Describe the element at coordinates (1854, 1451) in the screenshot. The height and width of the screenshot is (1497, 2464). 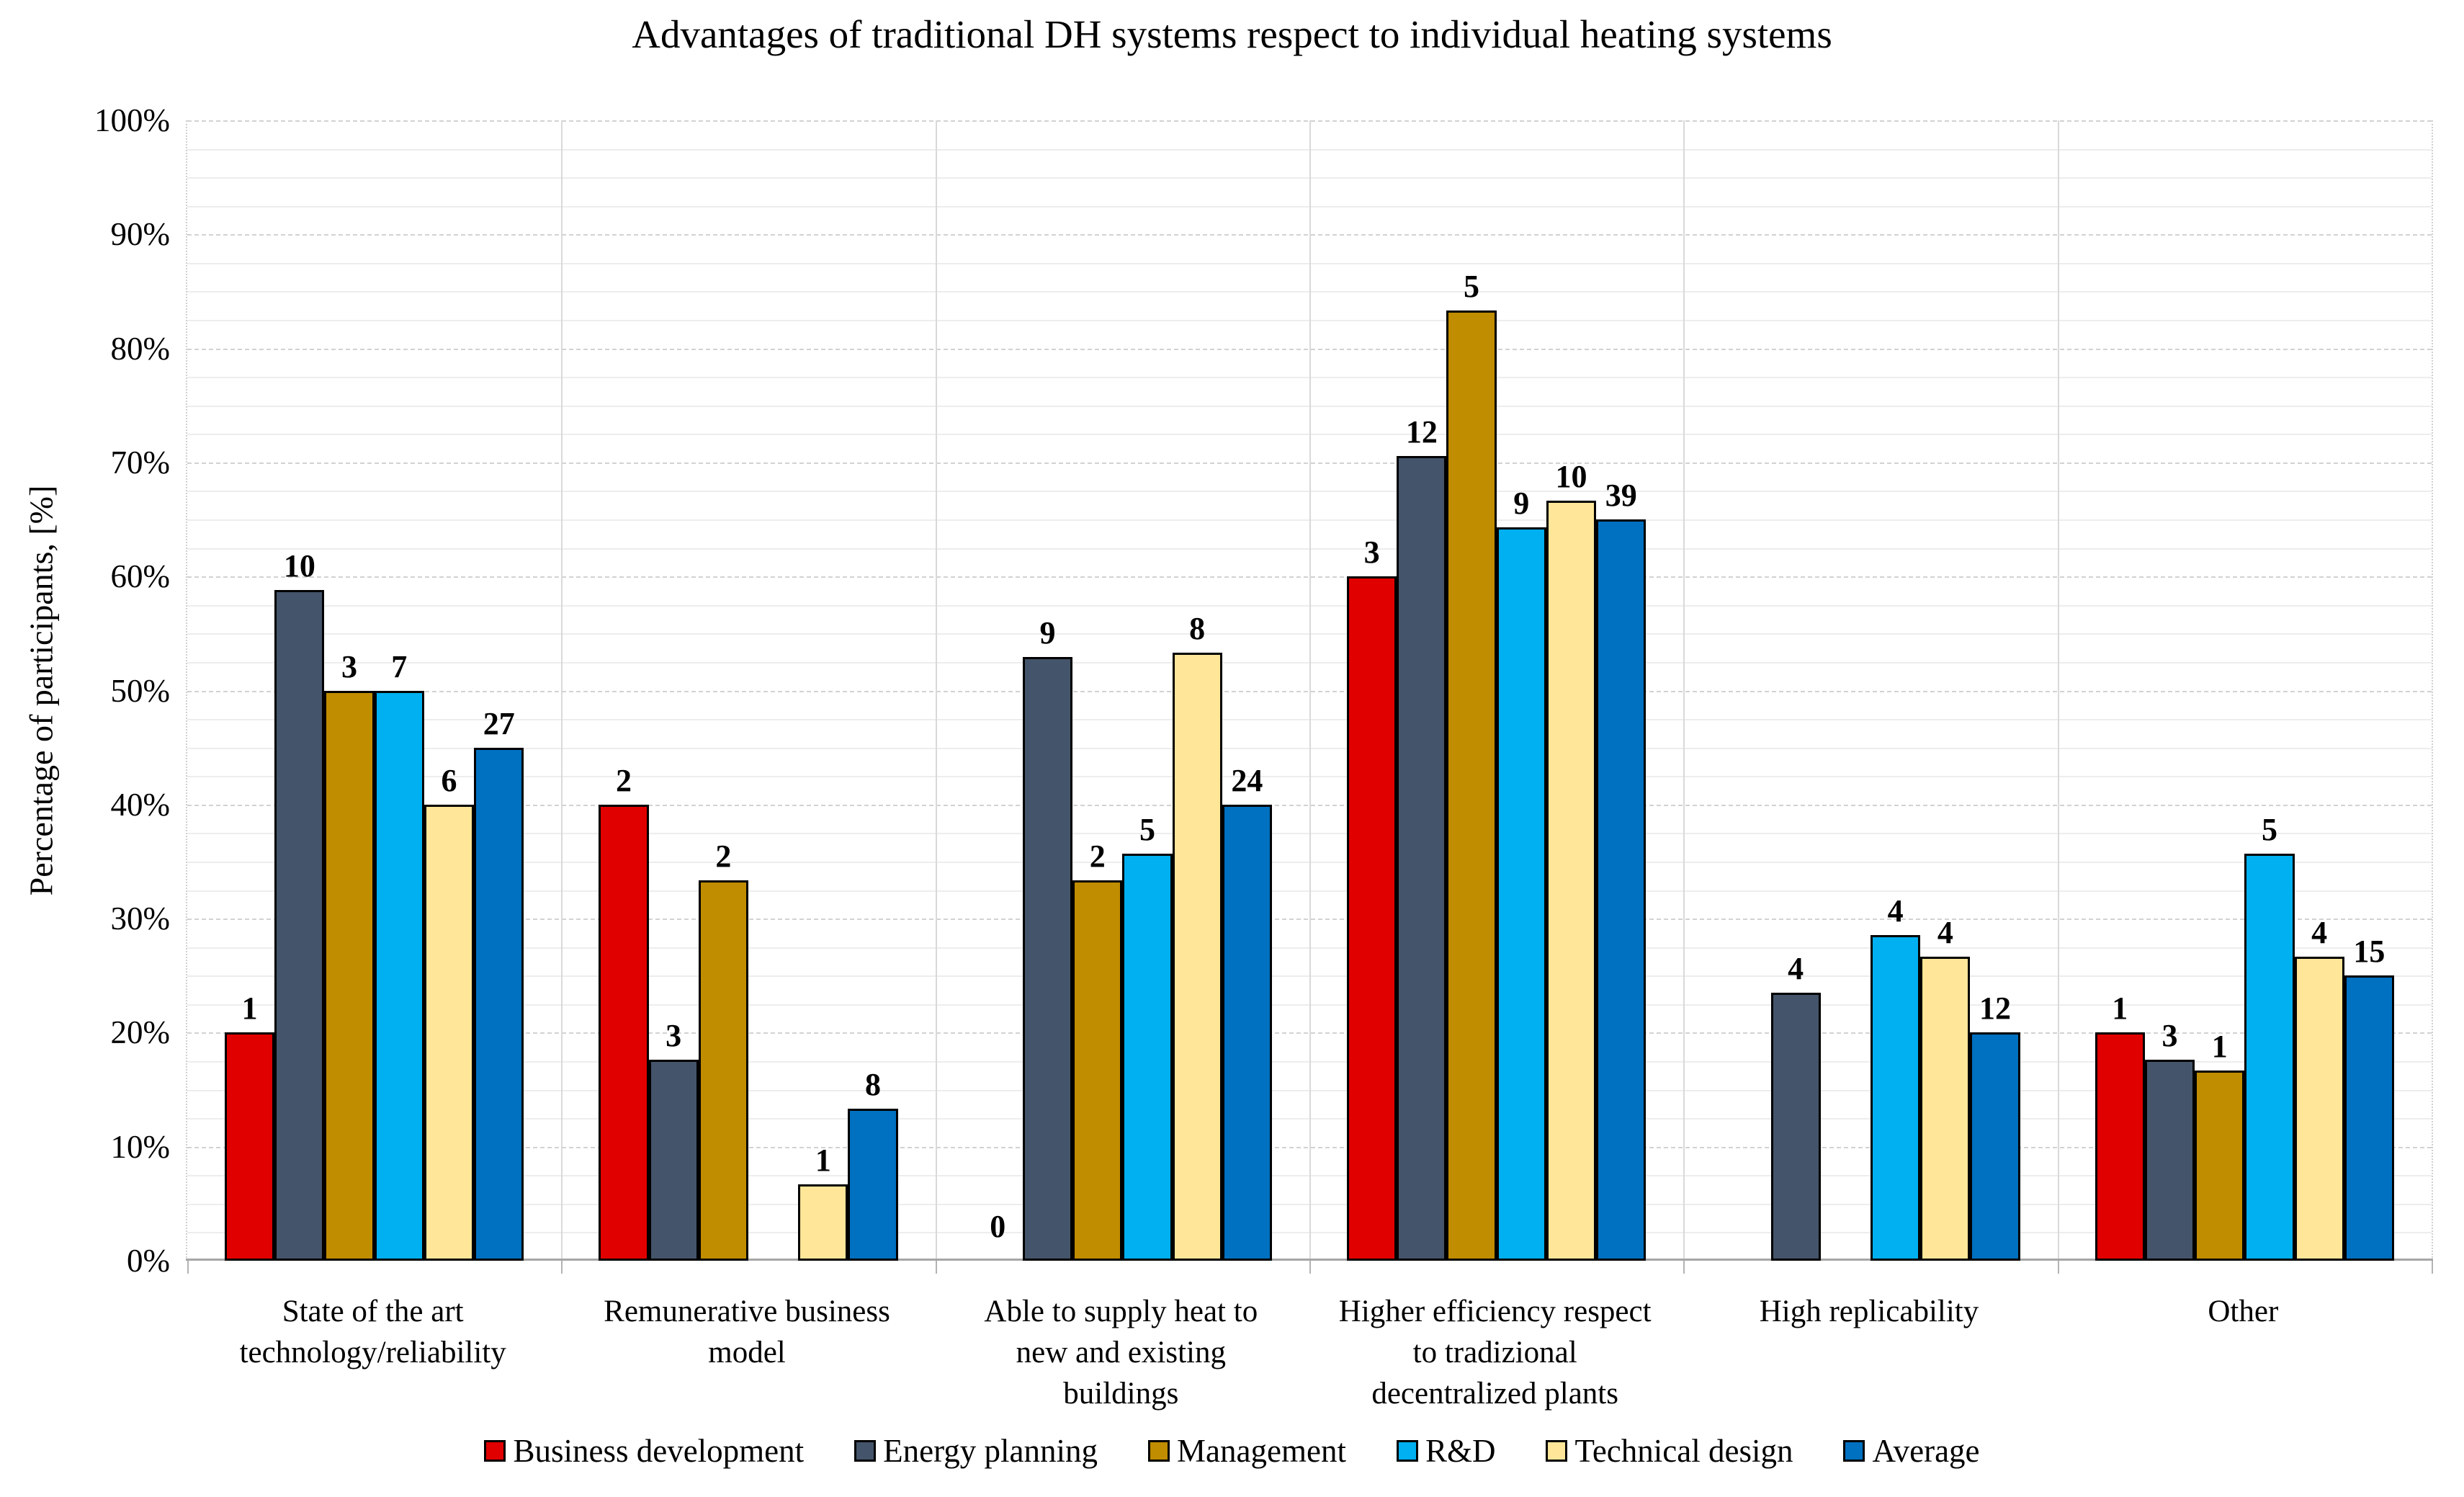
I see `legend-swatch-average` at that location.